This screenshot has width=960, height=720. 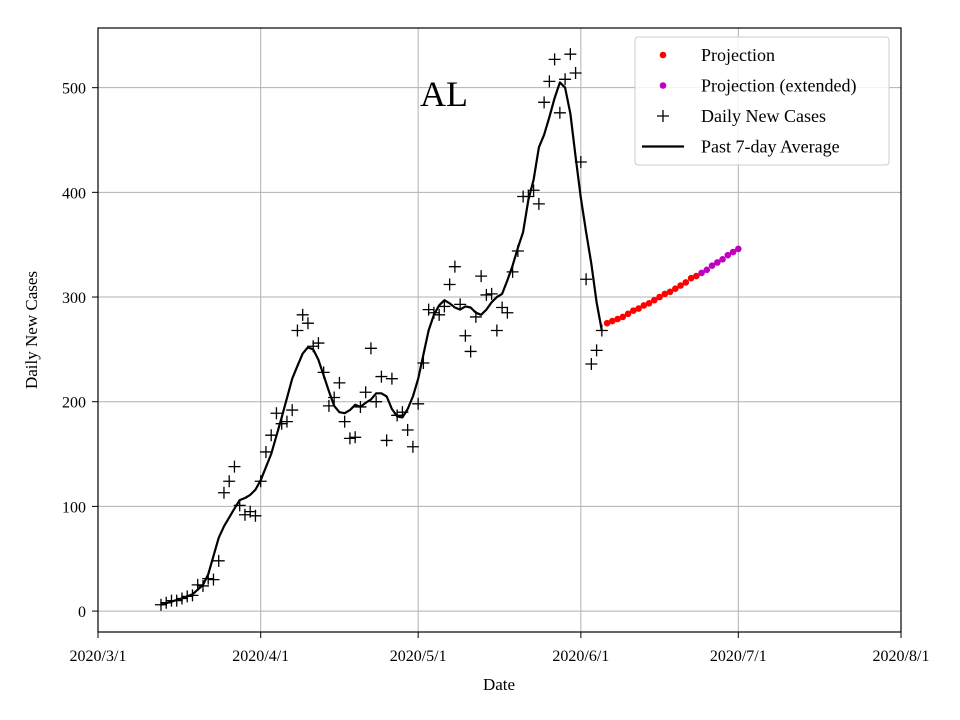 What do you see at coordinates (499, 684) in the screenshot?
I see `x-axis-label: Date` at bounding box center [499, 684].